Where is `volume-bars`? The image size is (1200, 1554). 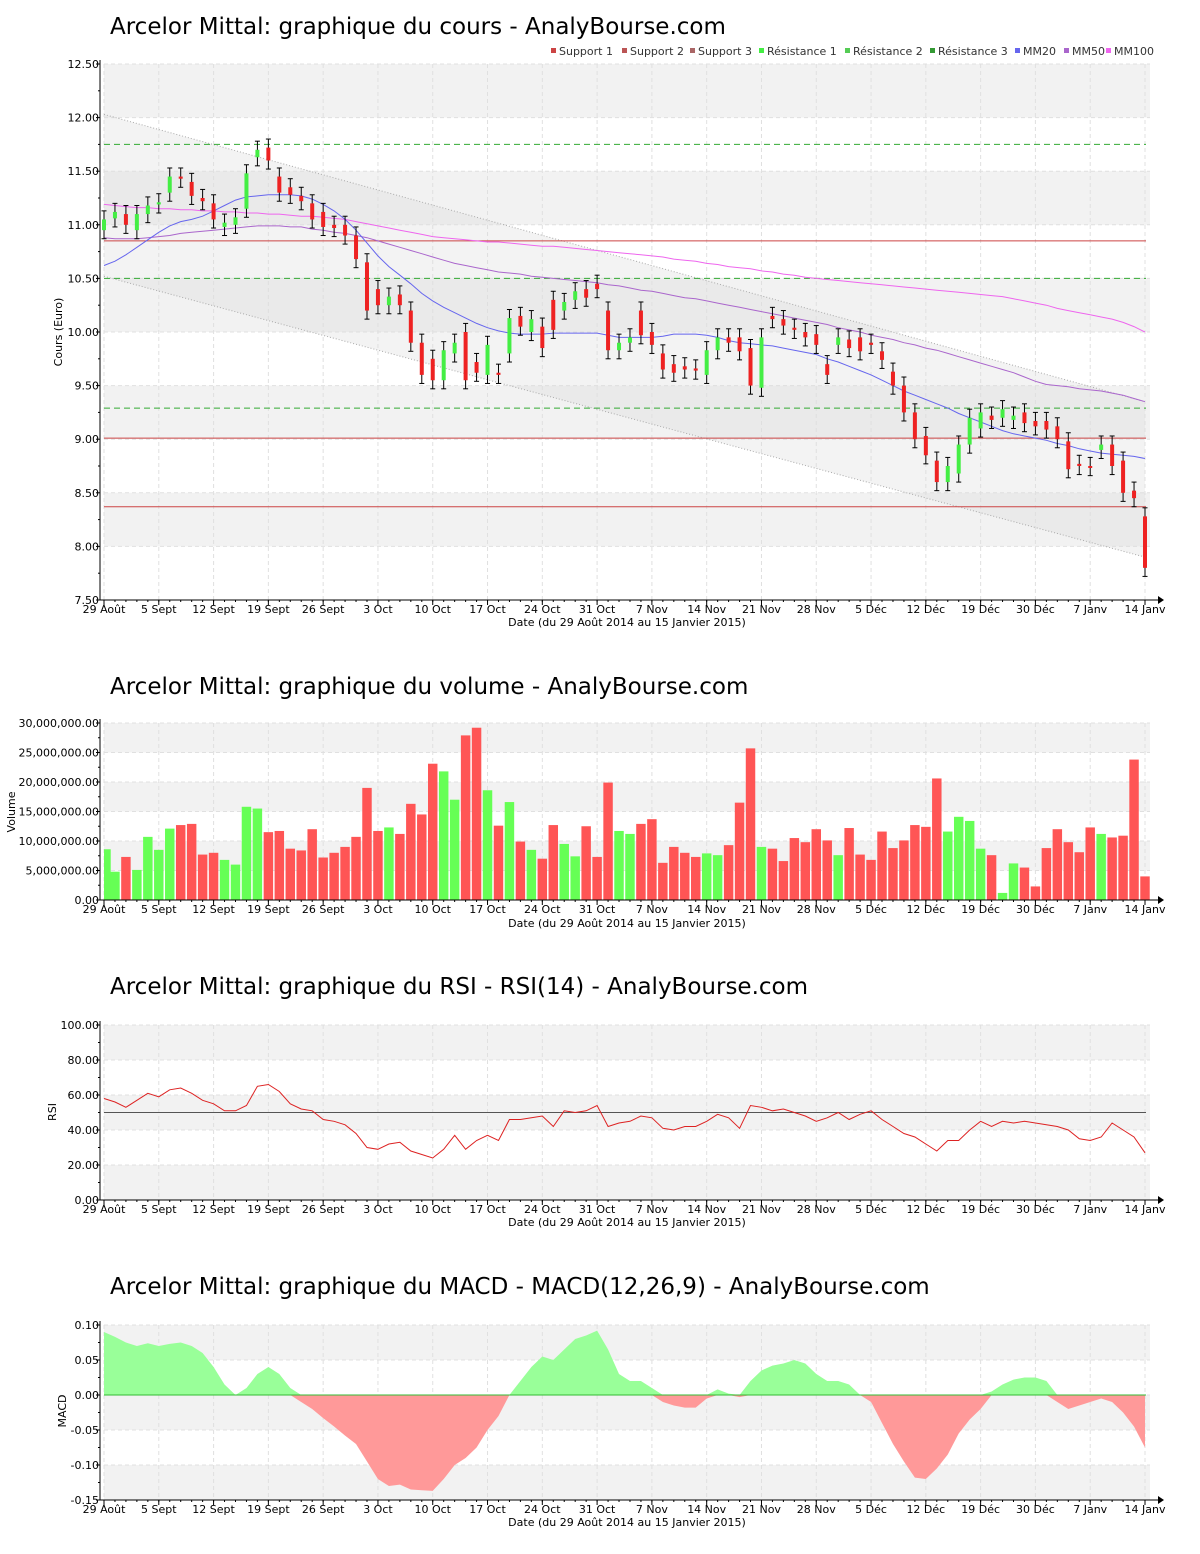 volume-bars is located at coordinates (627, 813).